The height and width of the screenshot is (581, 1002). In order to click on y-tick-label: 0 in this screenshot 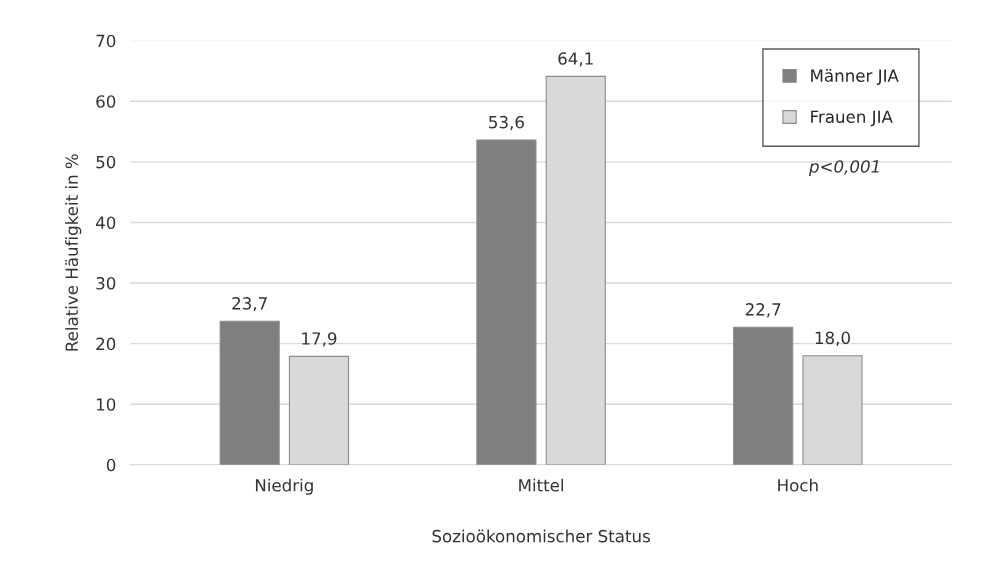, I will do `click(111, 465)`.